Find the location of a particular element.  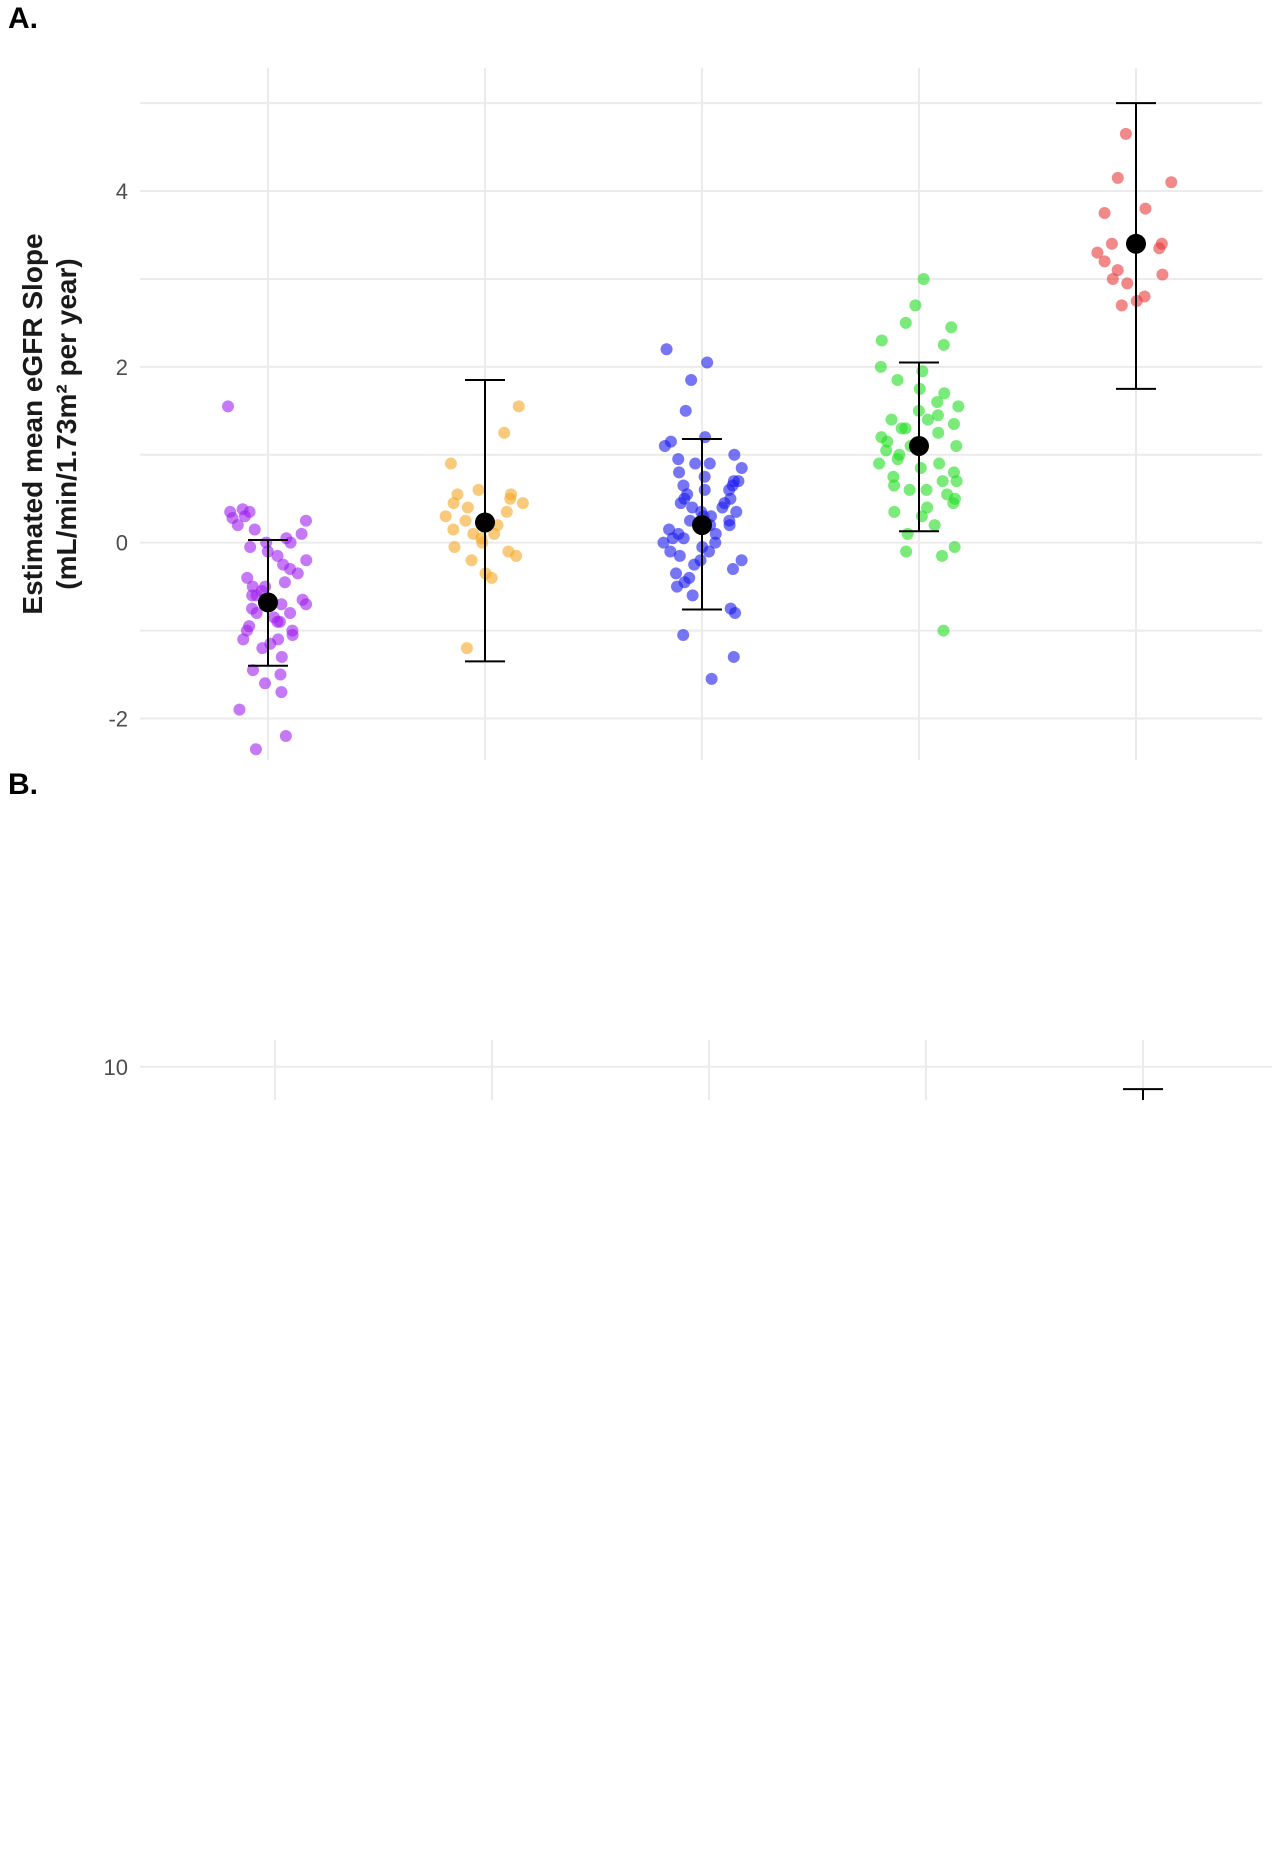

y-tick-label: -2 is located at coordinates (118, 718).